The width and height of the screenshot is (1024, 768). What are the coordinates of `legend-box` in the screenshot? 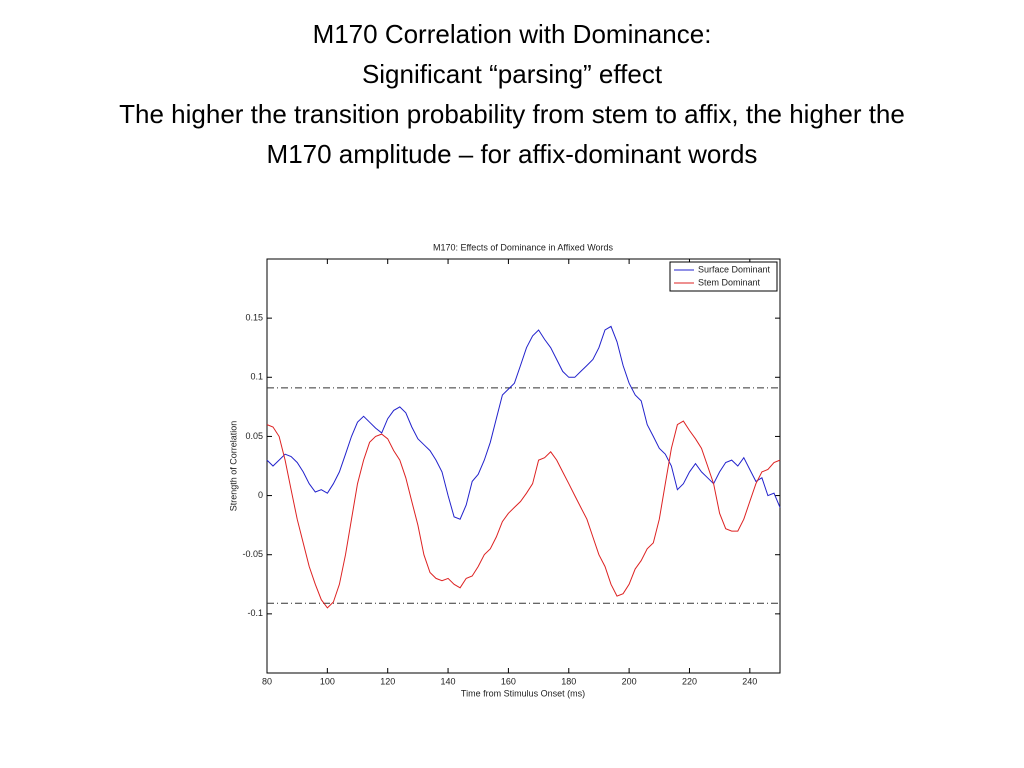 It's located at (723, 276).